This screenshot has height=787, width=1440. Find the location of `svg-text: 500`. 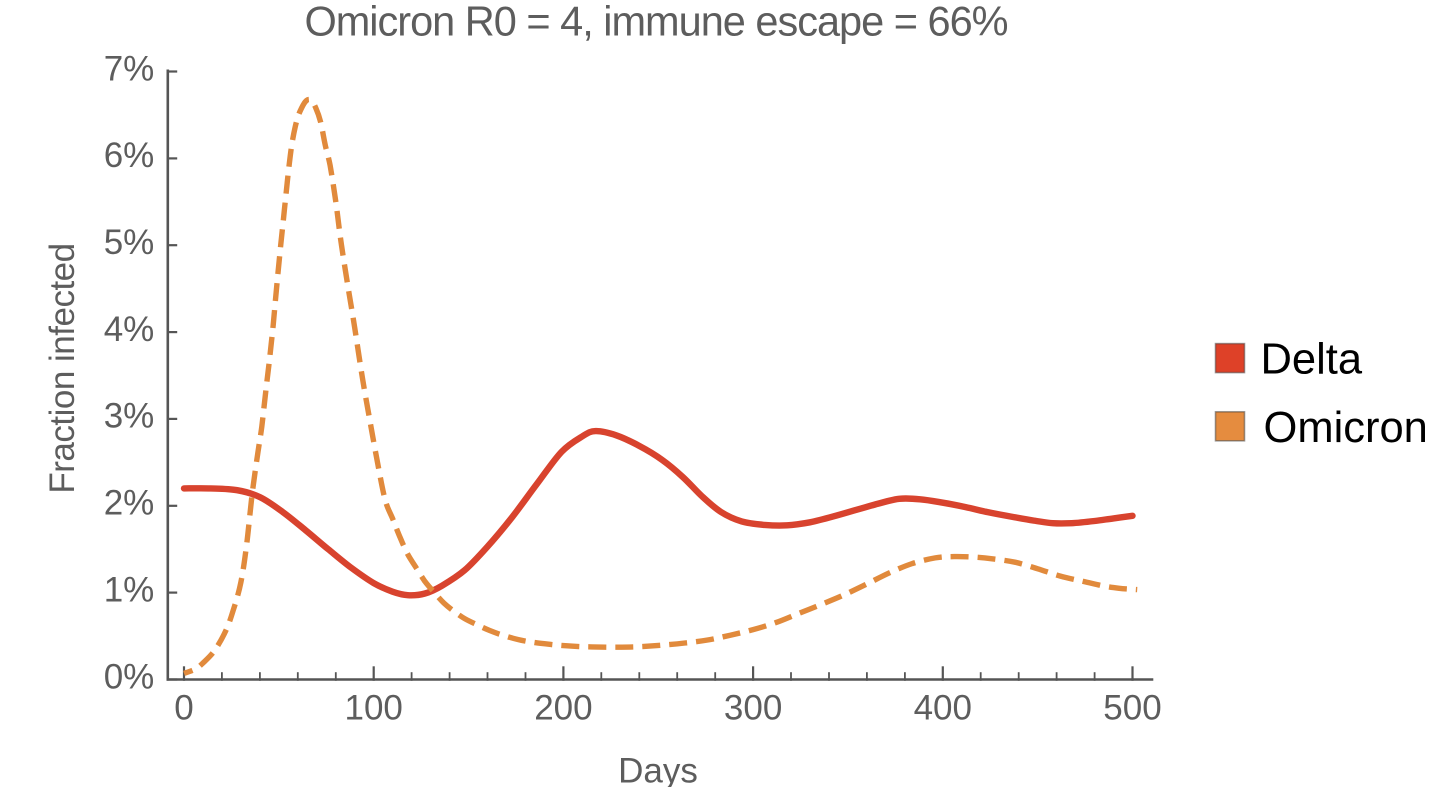

svg-text: 500 is located at coordinates (1132, 708).